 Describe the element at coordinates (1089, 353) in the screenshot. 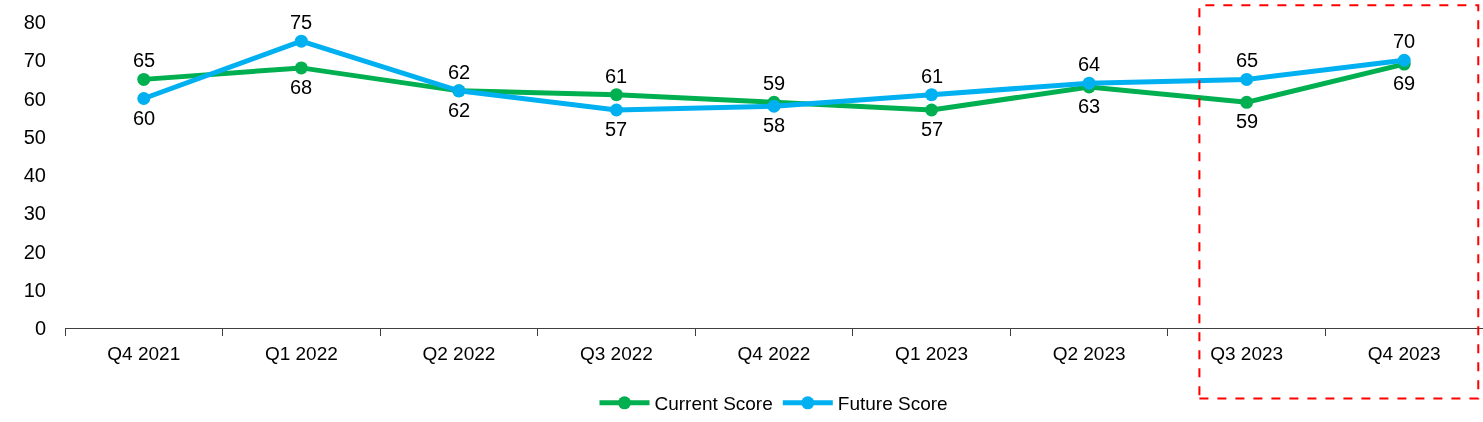

I see `x-tick-label: Q2 2023` at that location.